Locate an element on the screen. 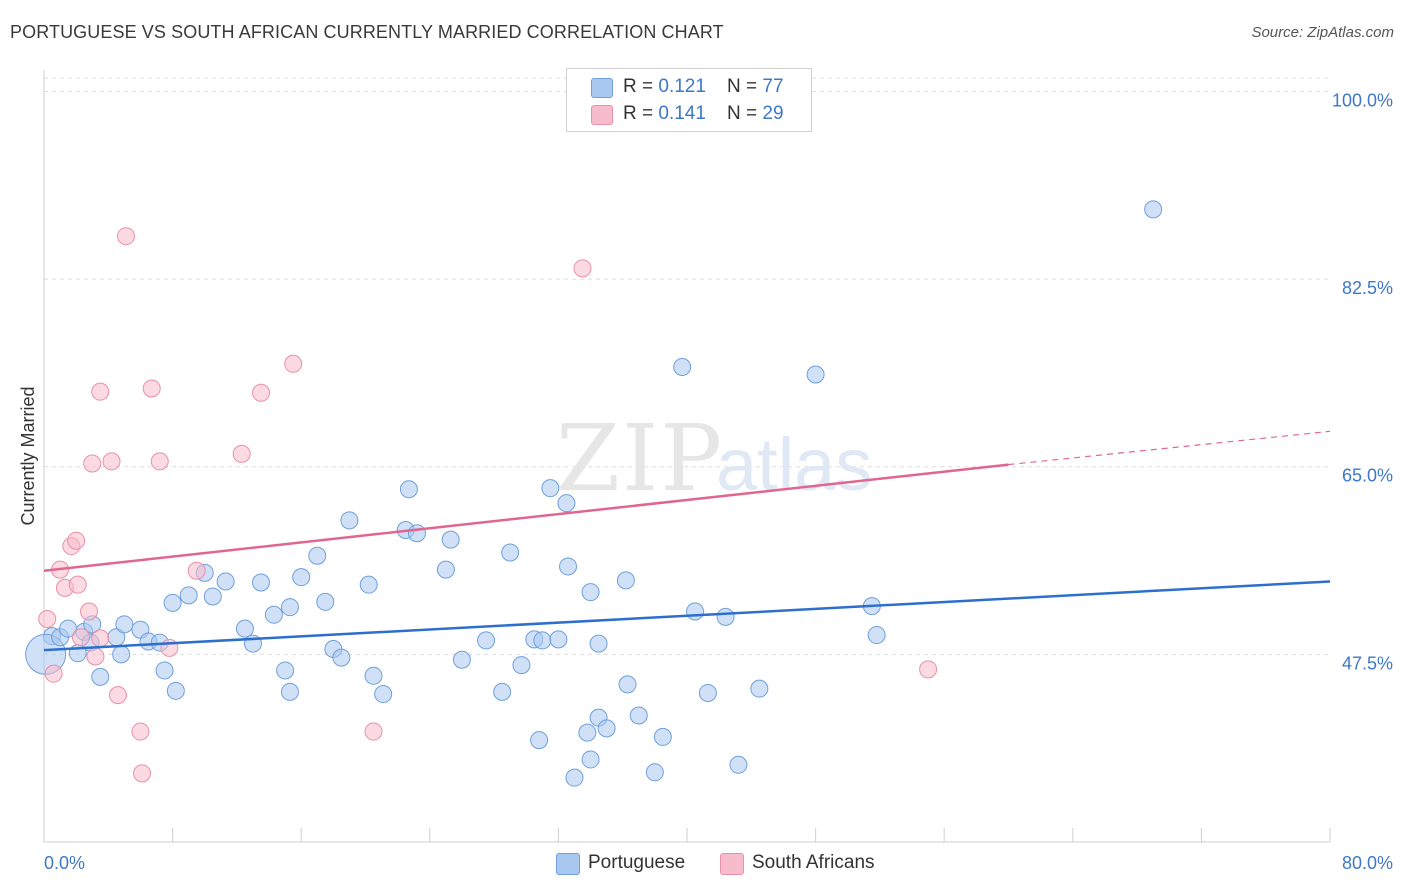  south-african-trend-line is located at coordinates (526, 517).